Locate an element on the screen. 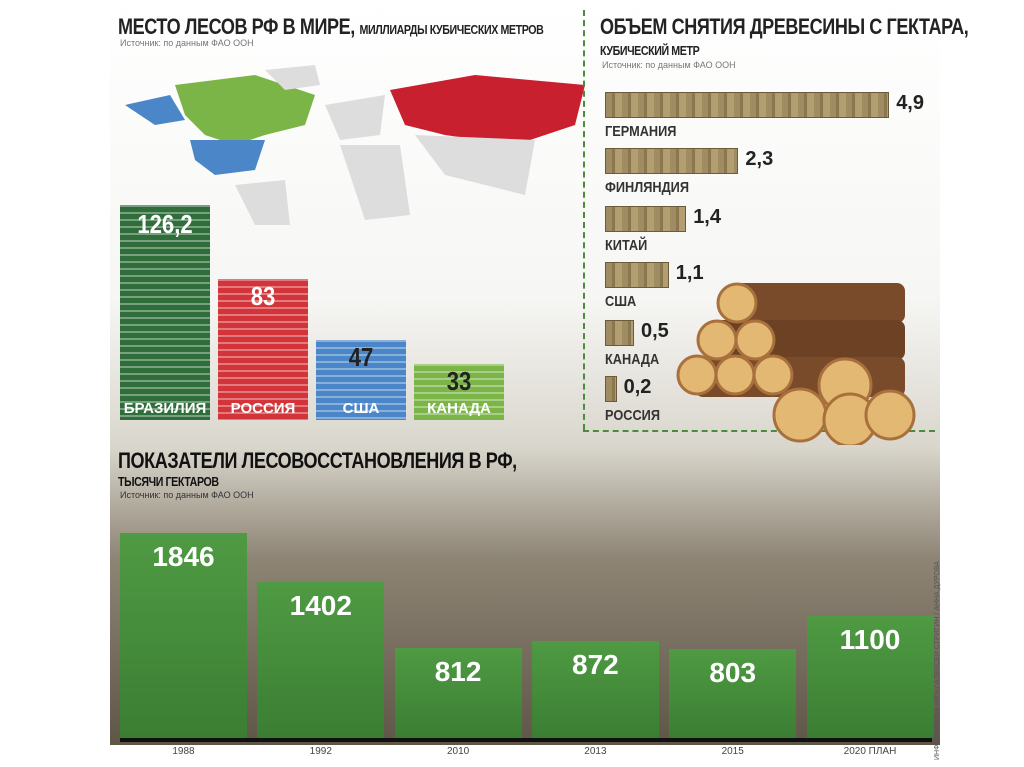 The height and width of the screenshot is (767, 1024). world-map is located at coordinates (355, 145).